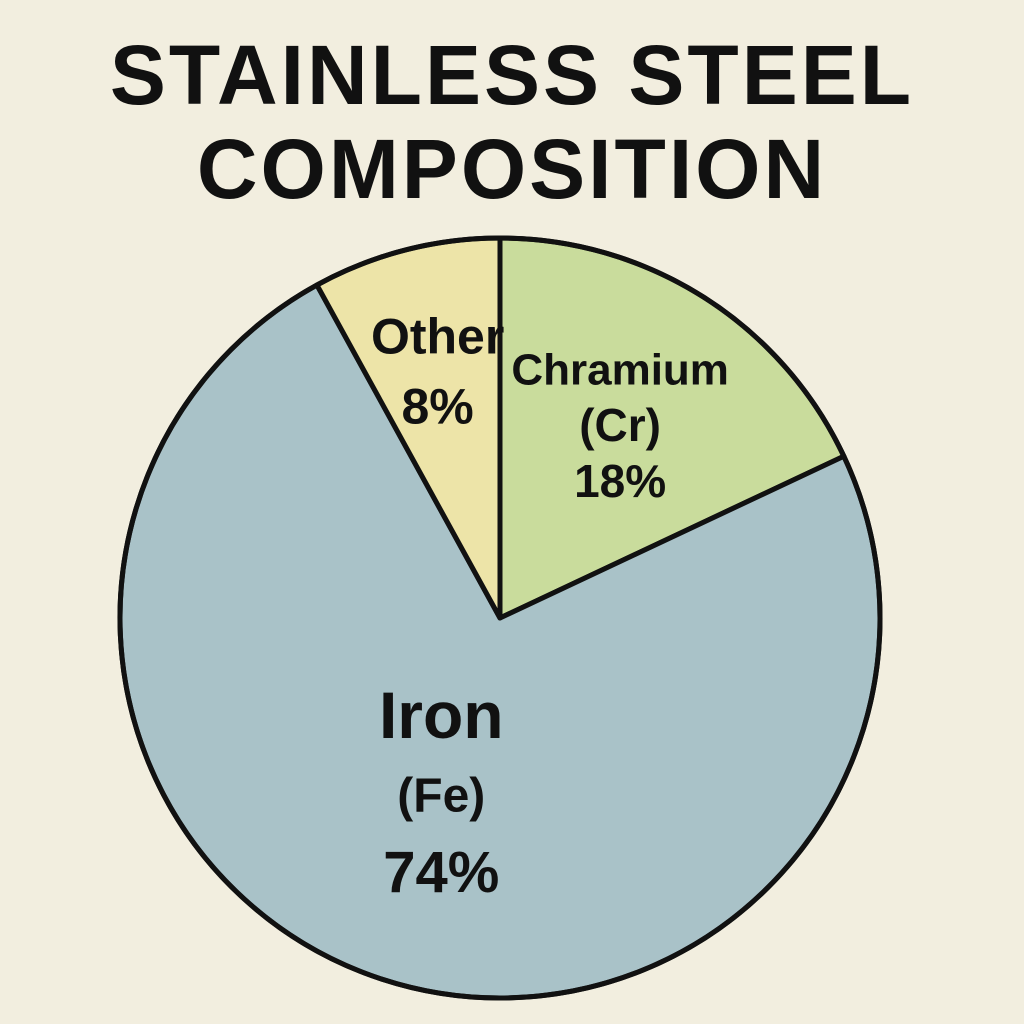  What do you see at coordinates (512, 169) in the screenshot?
I see `chart-title-line-2: COMPOSITION` at bounding box center [512, 169].